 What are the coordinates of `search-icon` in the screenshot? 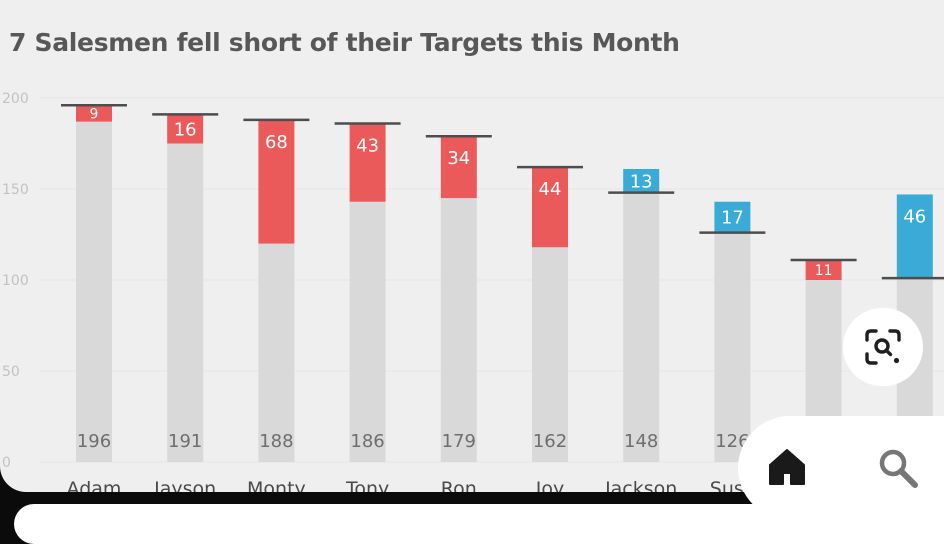 It's located at (898, 468).